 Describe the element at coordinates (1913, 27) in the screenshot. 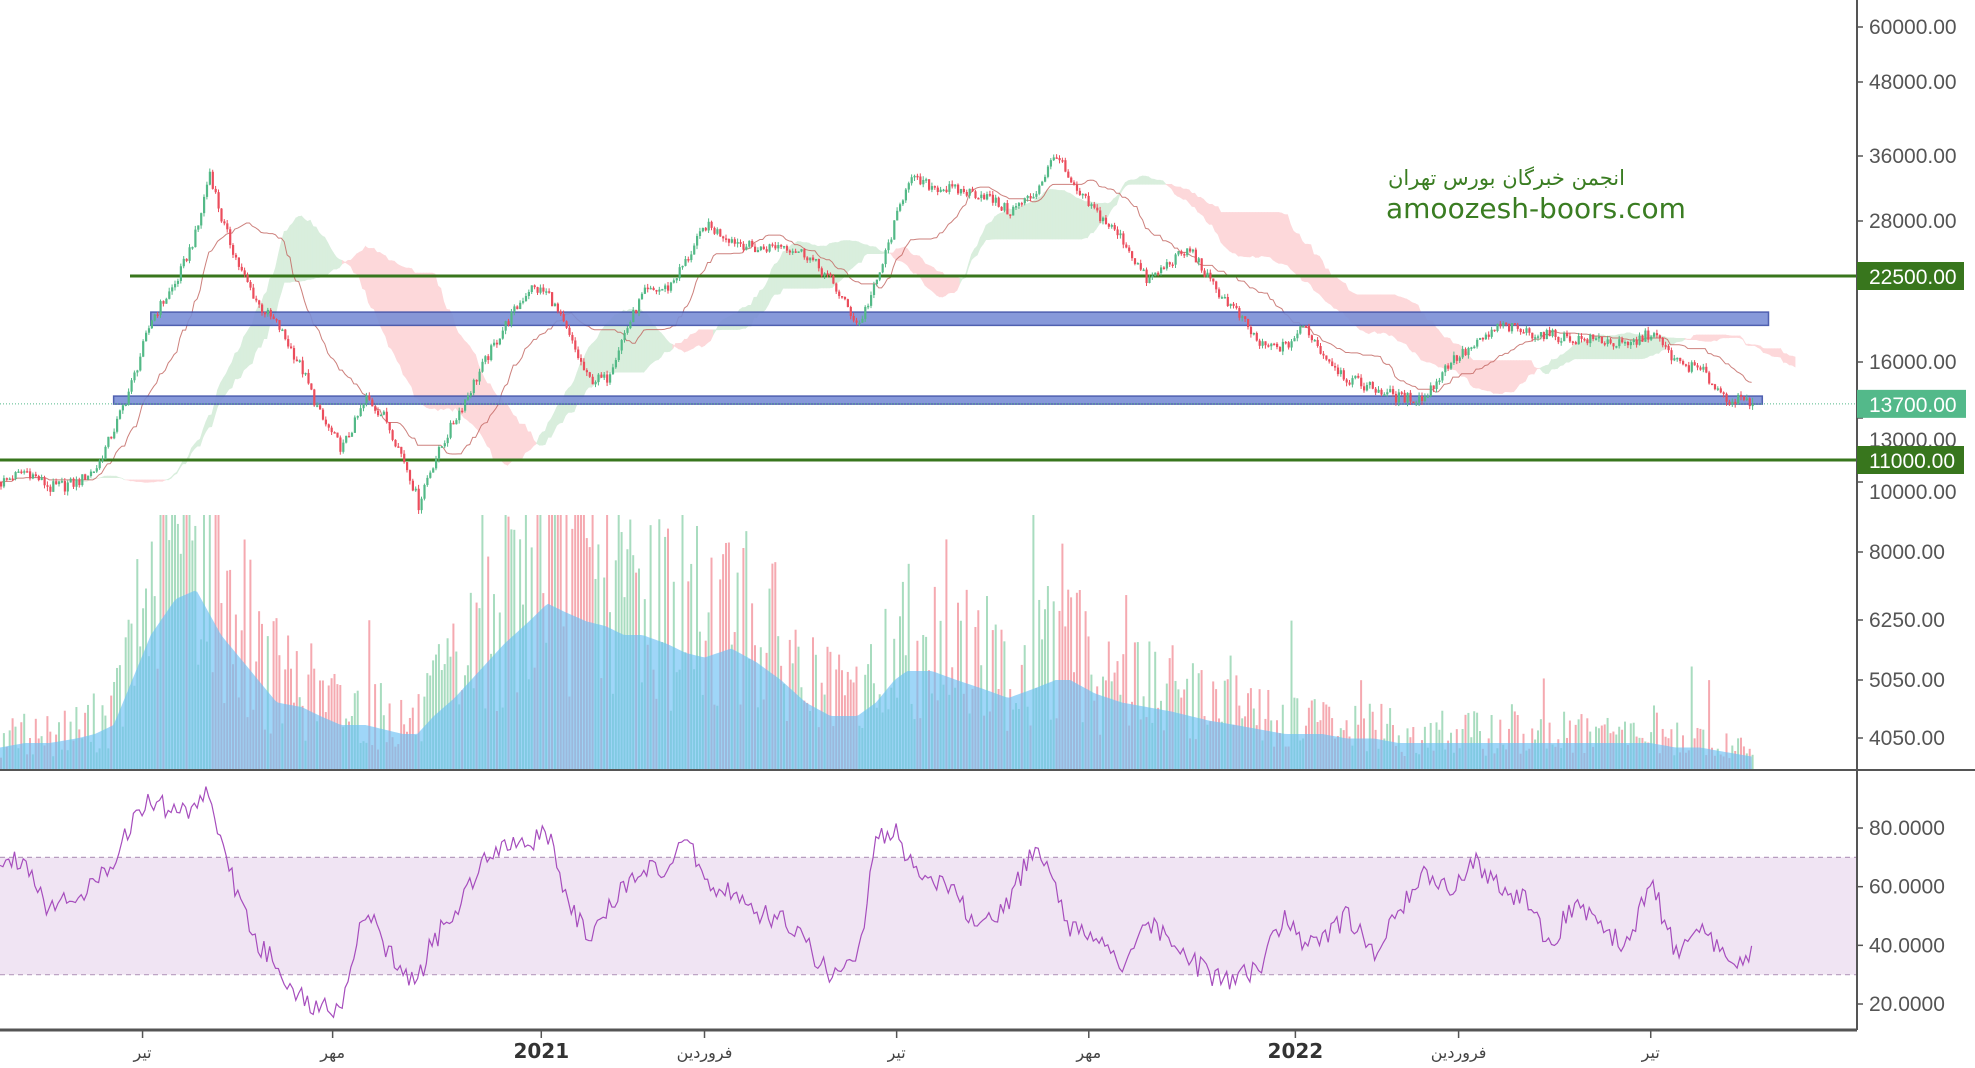

I see `price-tick-label: 60000.00` at that location.